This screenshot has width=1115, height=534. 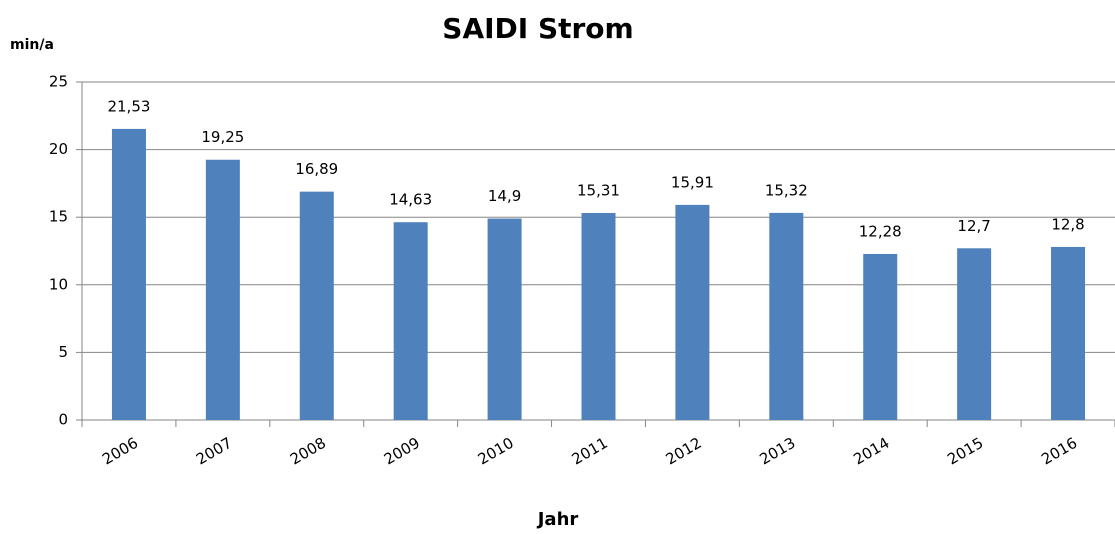 I want to click on value-label: 14,9, so click(x=504, y=196).